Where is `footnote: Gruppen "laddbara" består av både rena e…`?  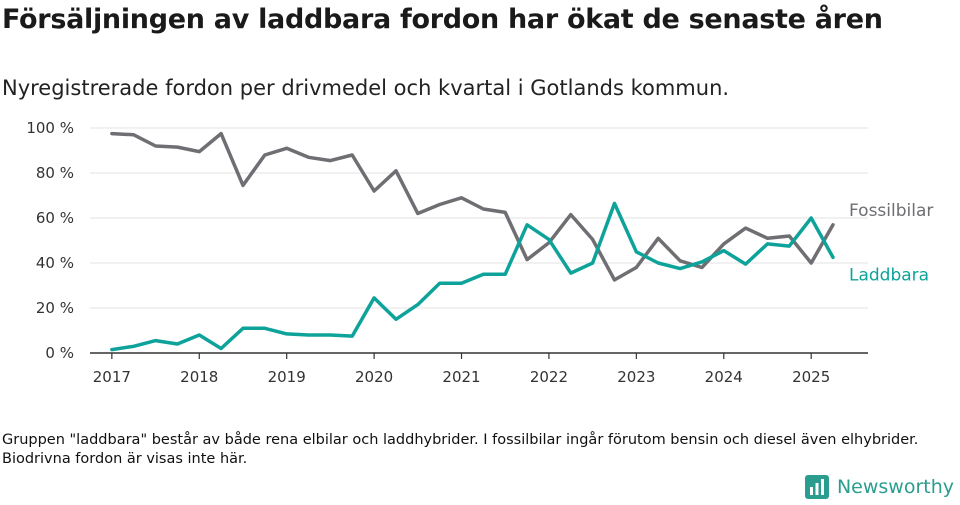 footnote: Gruppen "laddbara" består av både rena e… is located at coordinates (460, 449).